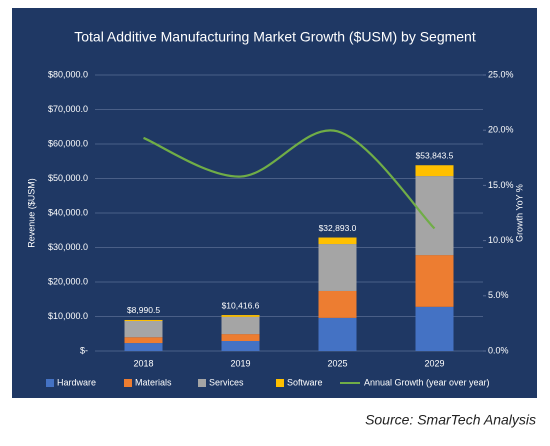  Describe the element at coordinates (84, 350) in the screenshot. I see `y-tick-label: $-` at that location.